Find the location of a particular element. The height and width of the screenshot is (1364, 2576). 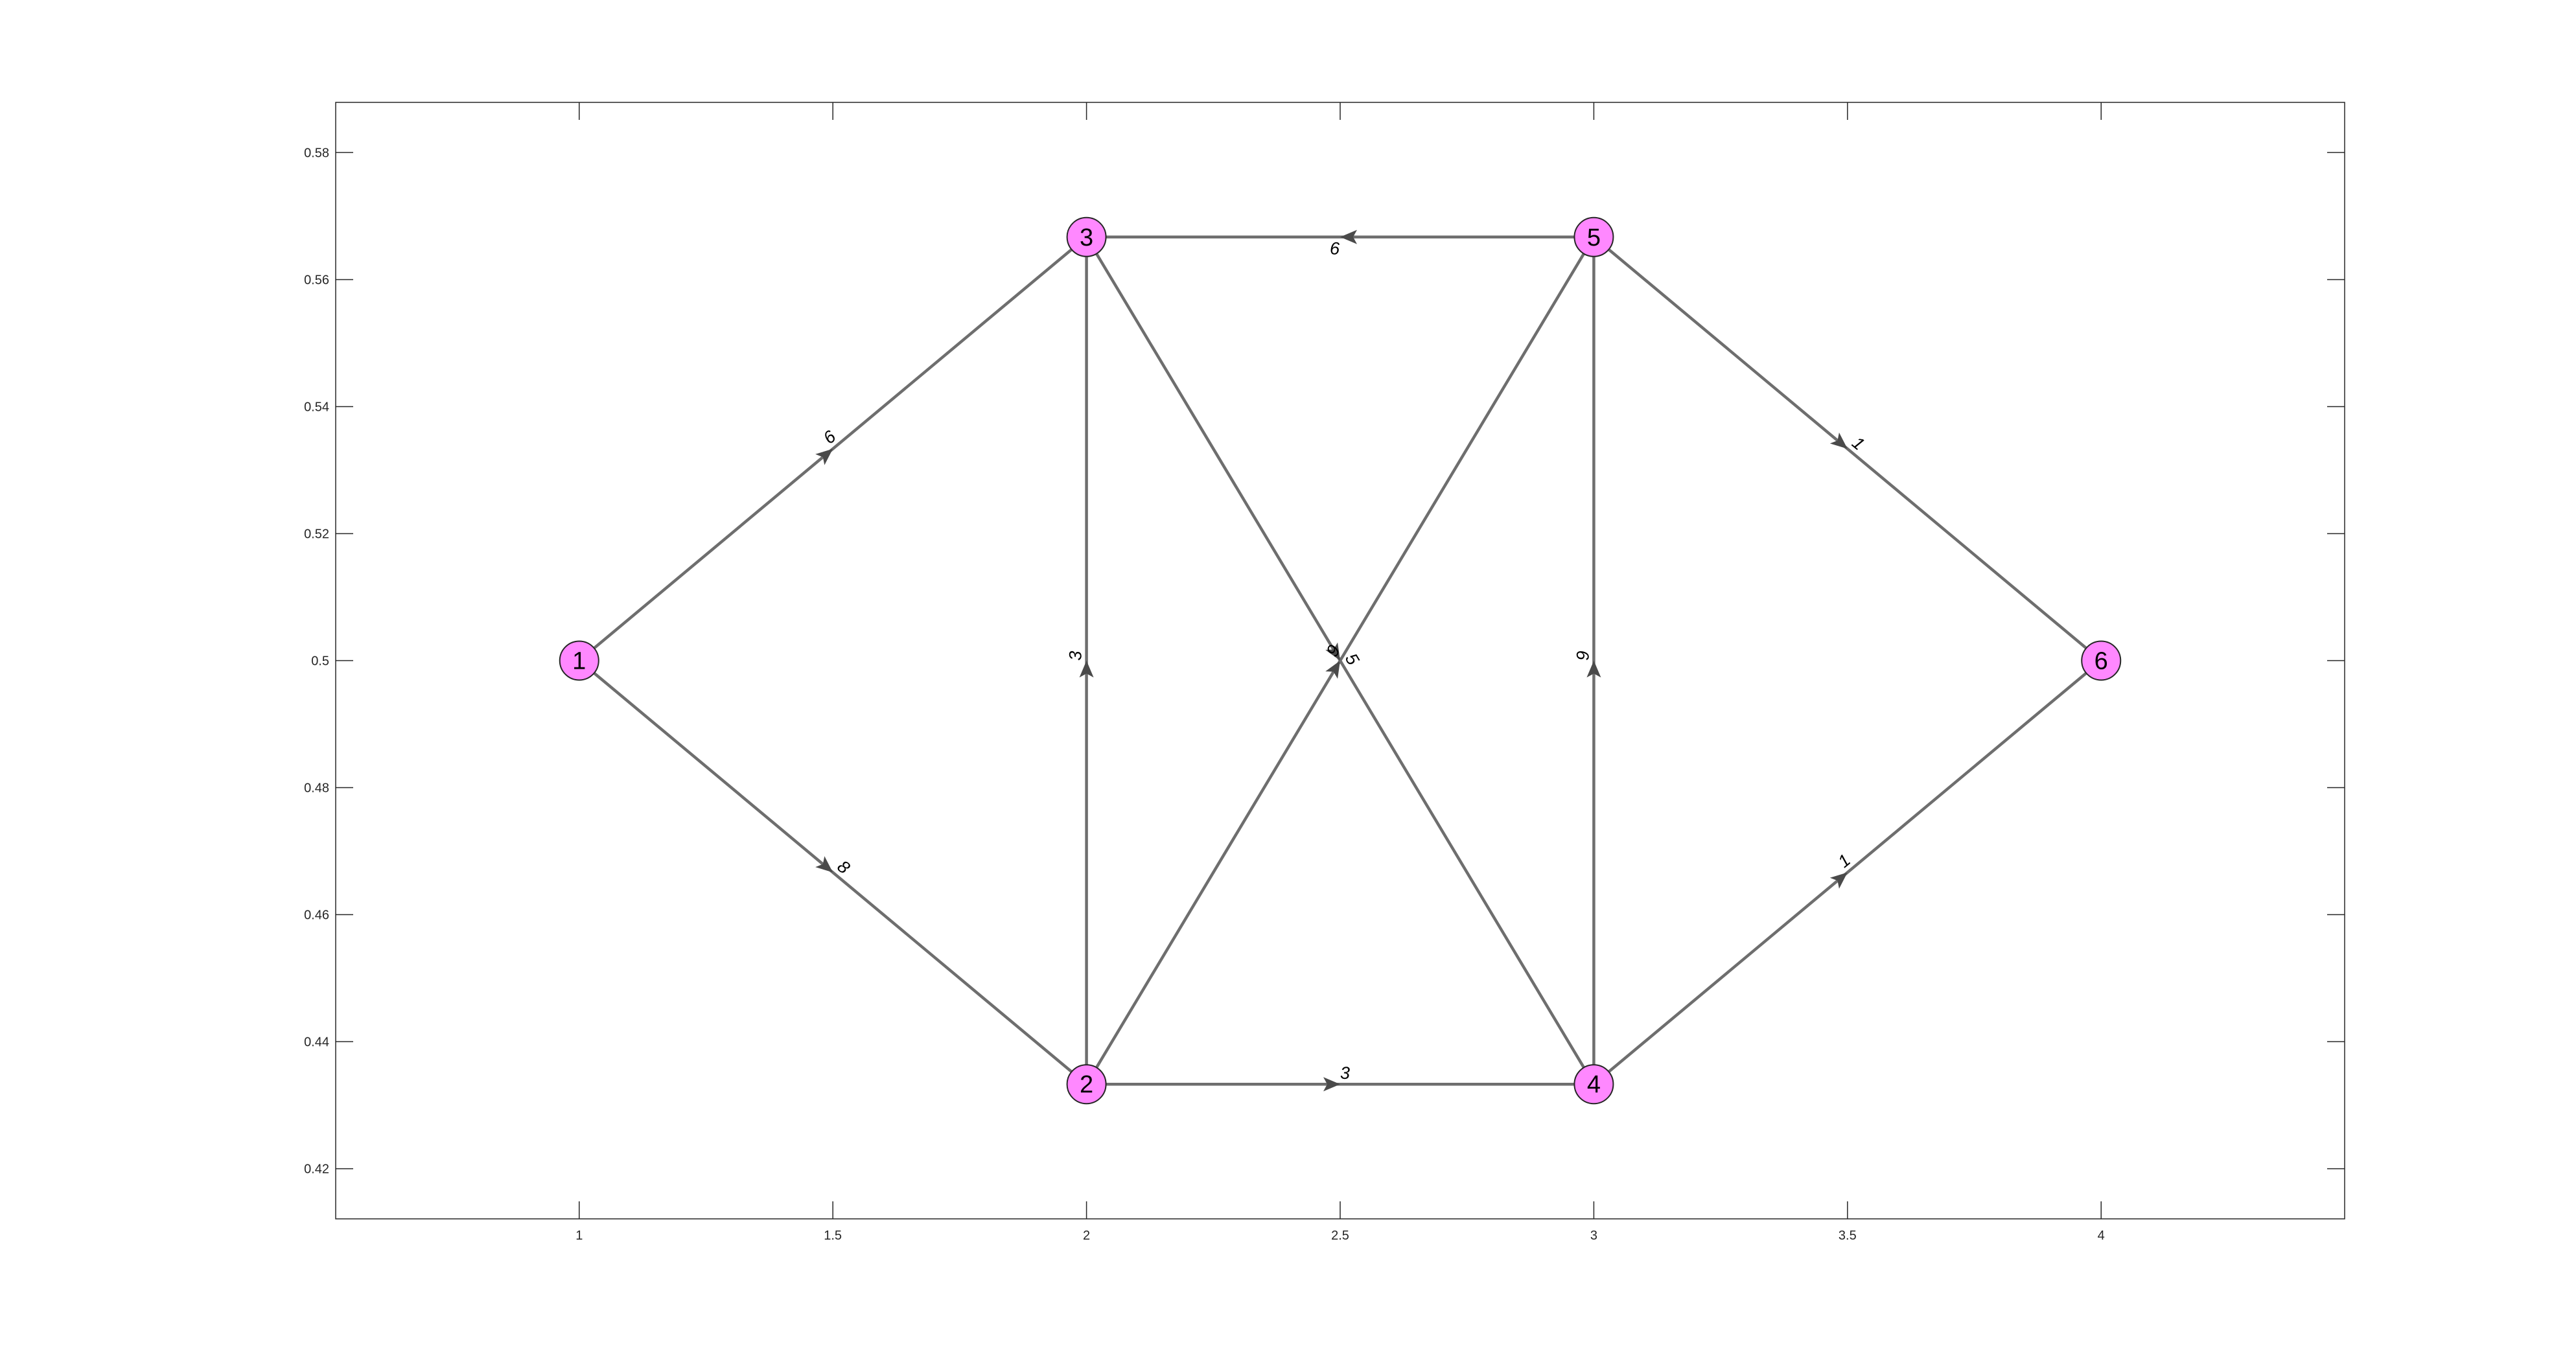

x-tick-label: 1 is located at coordinates (579, 1236).